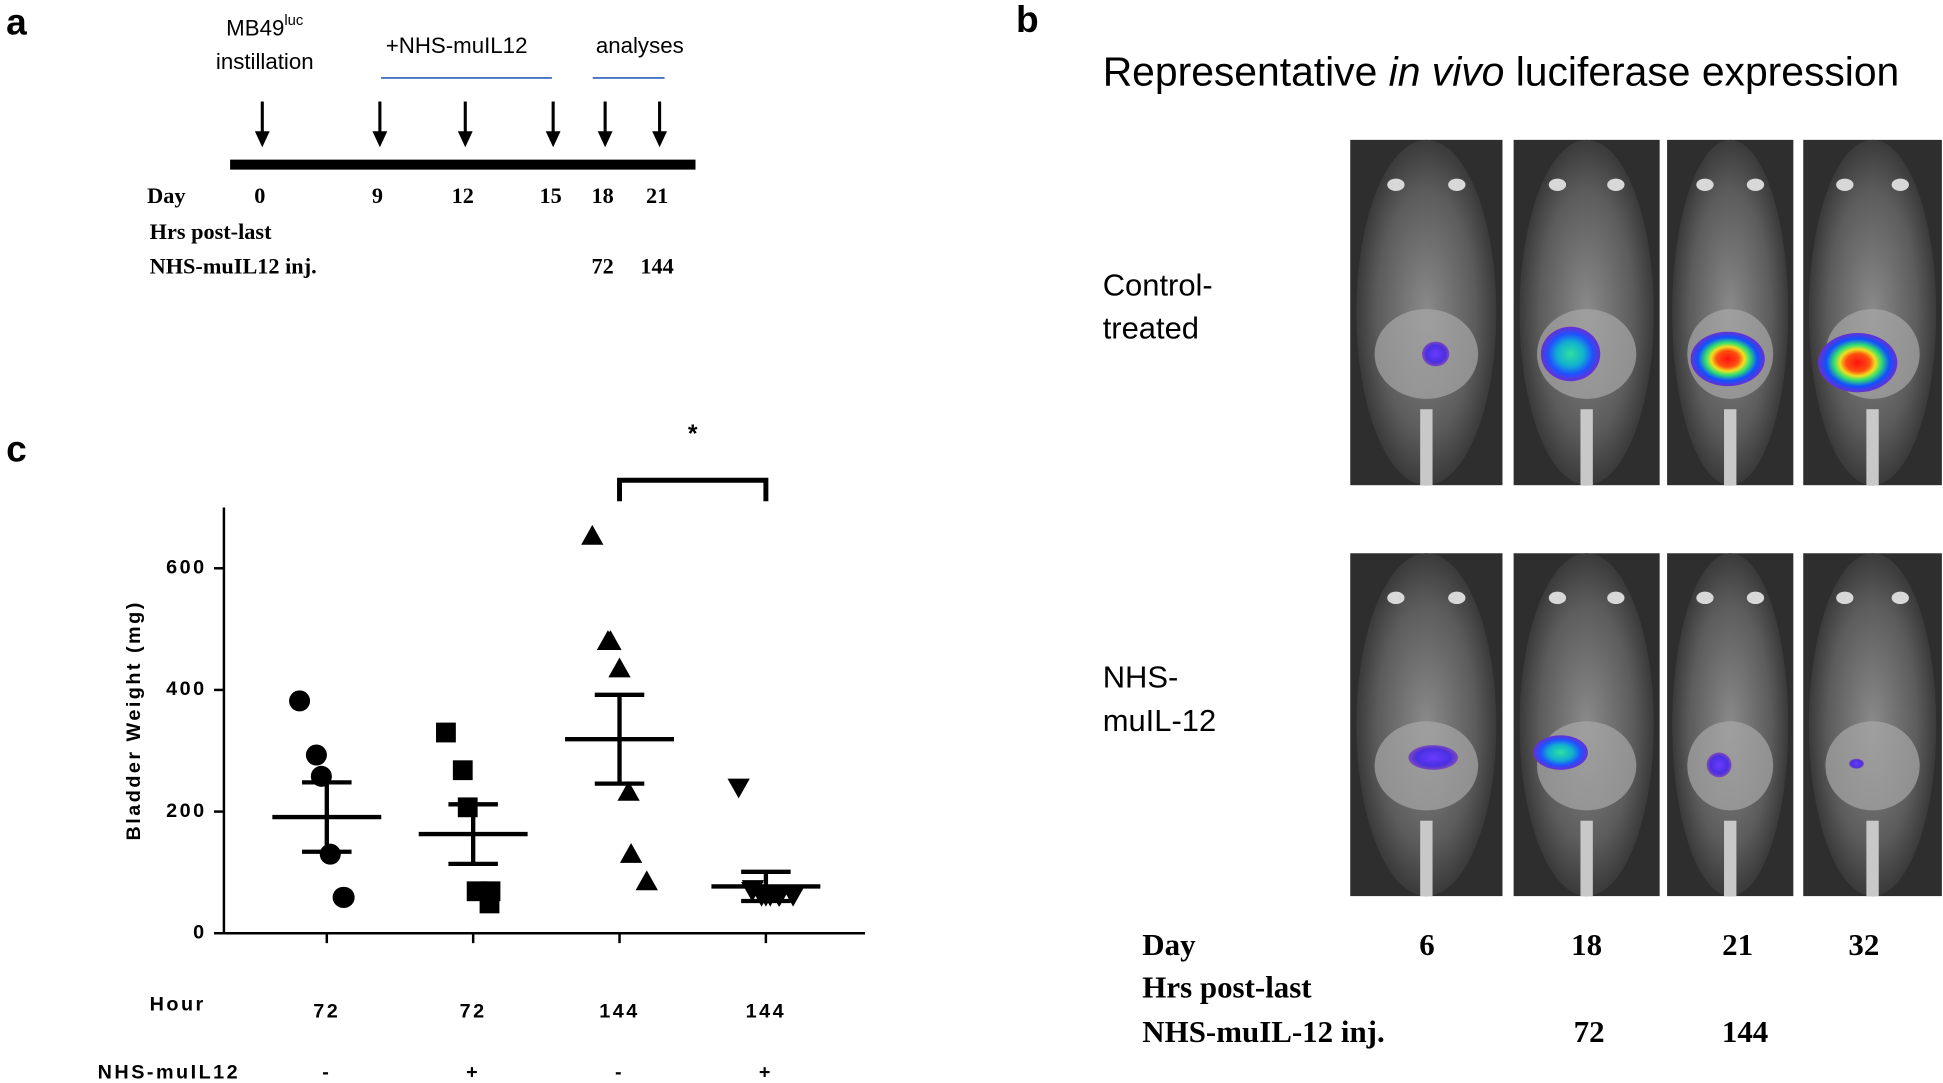 The height and width of the screenshot is (1083, 1943). Describe the element at coordinates (640, 45) in the screenshot. I see `analyses-label: analyses` at that location.